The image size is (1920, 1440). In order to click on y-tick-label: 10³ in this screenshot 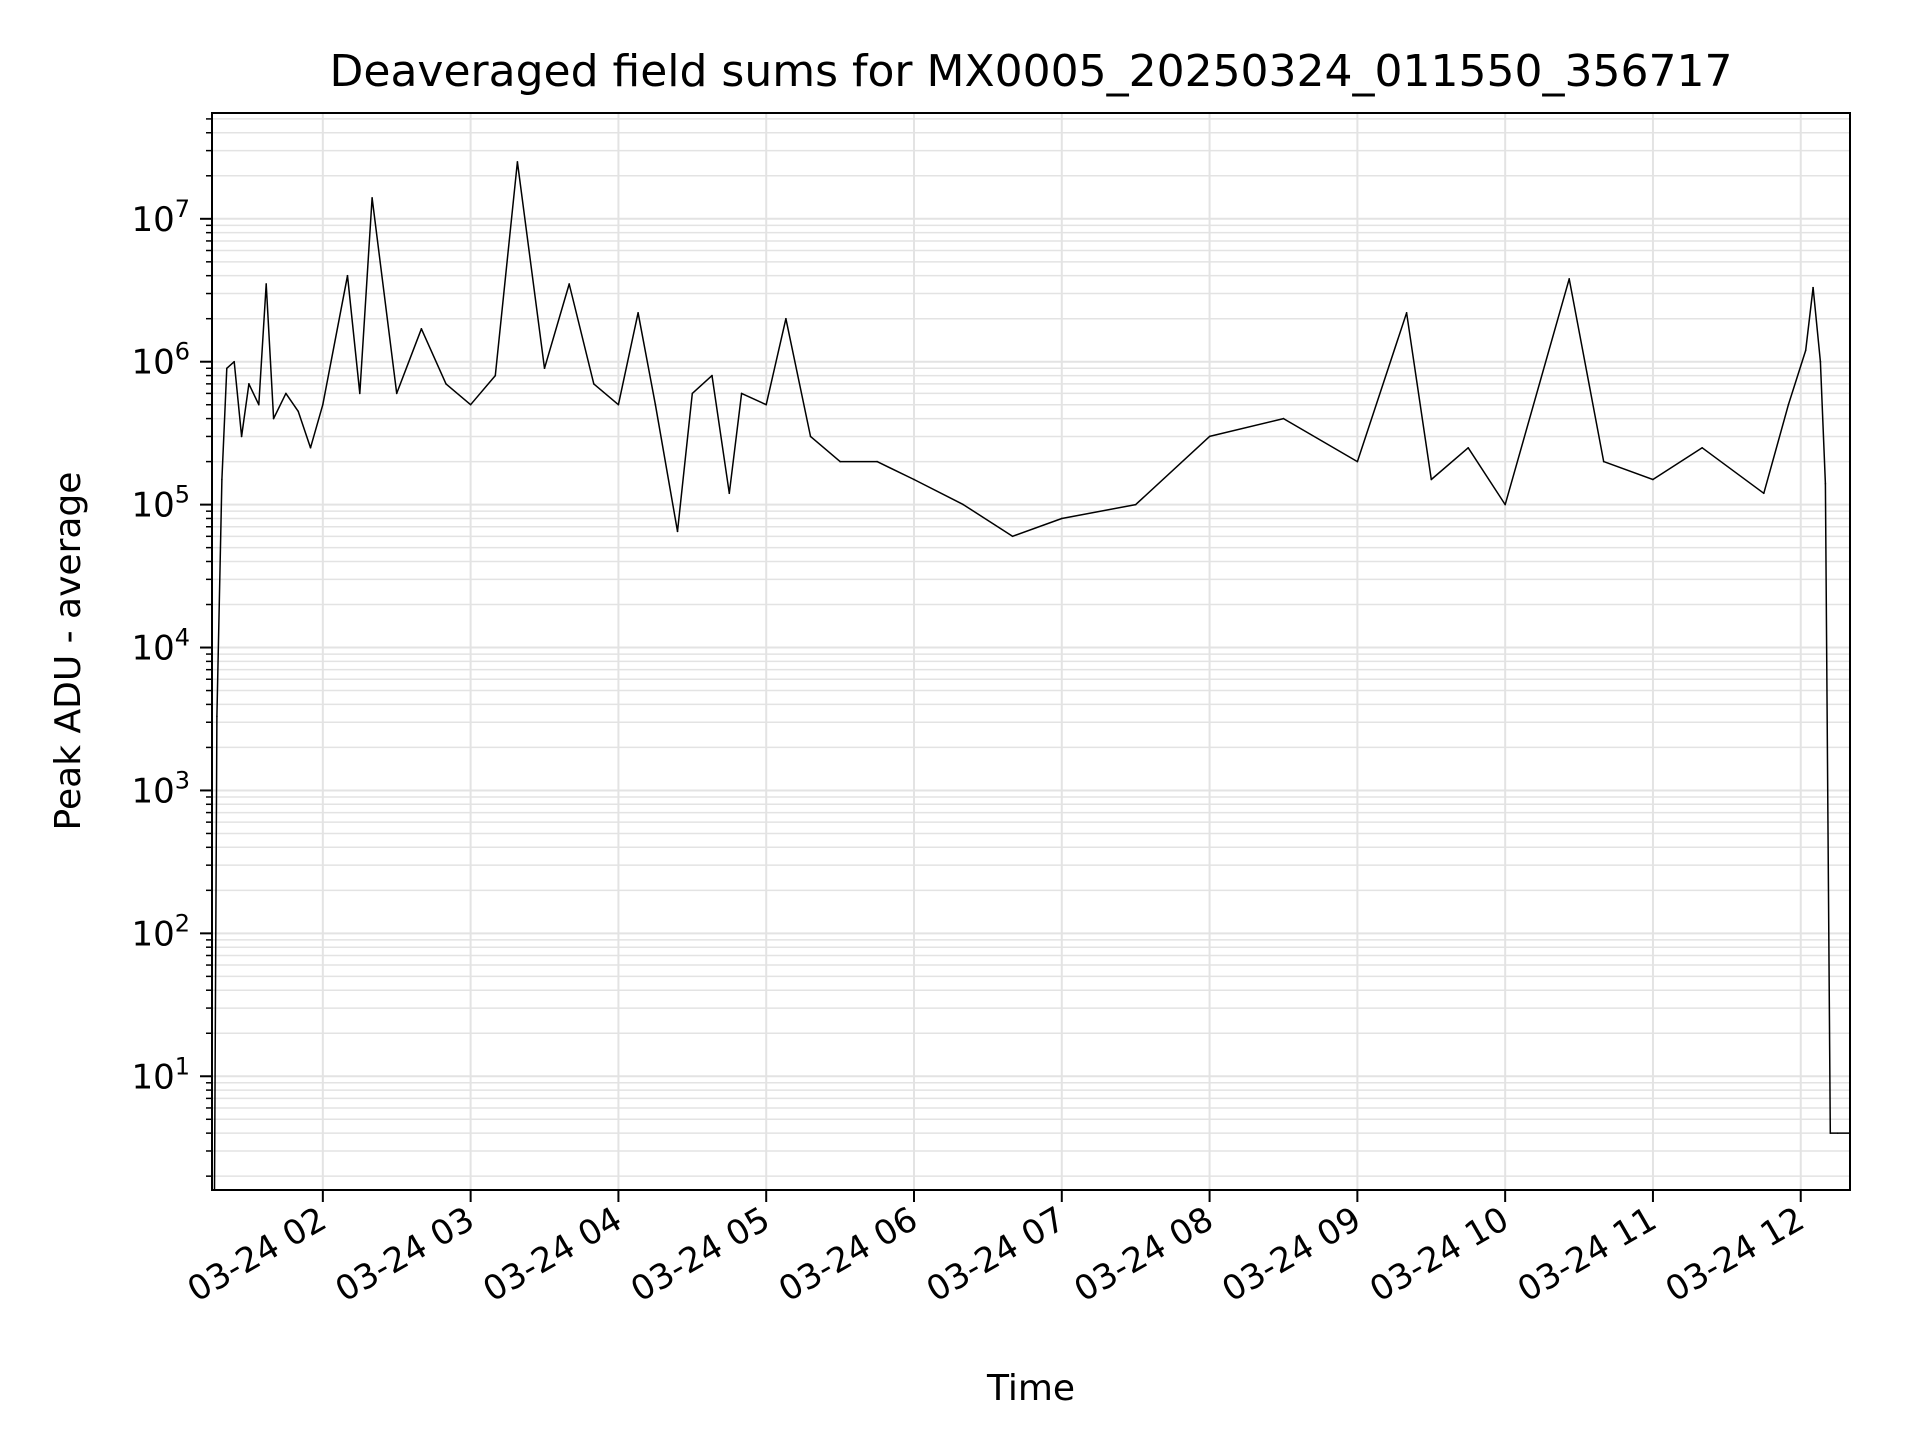, I will do `click(160, 788)`.